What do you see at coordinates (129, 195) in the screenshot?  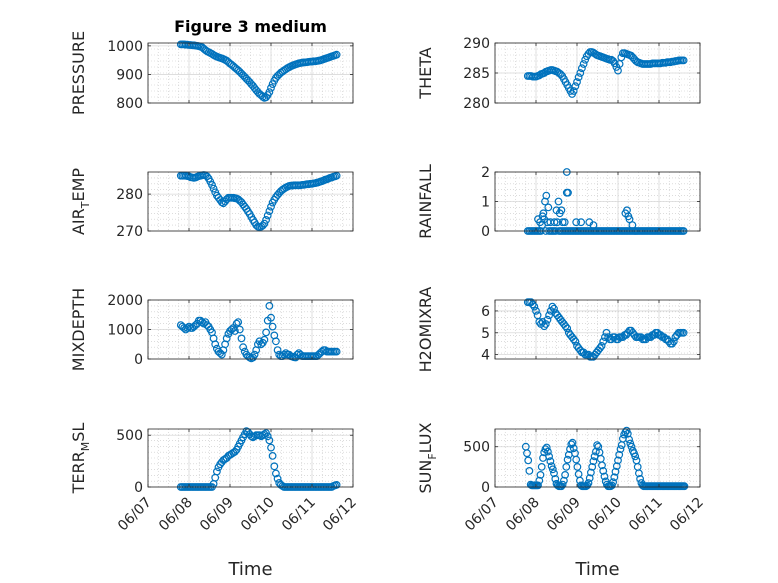 I see `y-tick-label: 280` at bounding box center [129, 195].